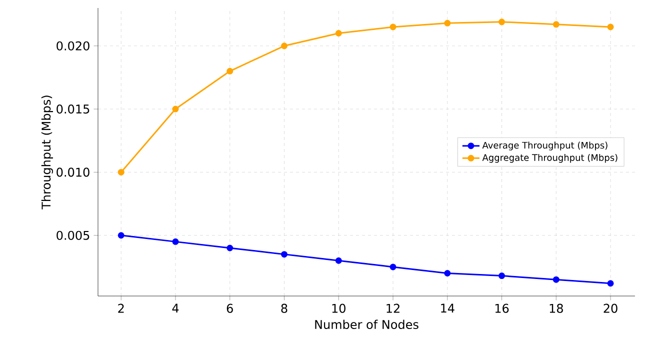 Image resolution: width=646 pixels, height=346 pixels. I want to click on x-tick-label: 10, so click(339, 308).